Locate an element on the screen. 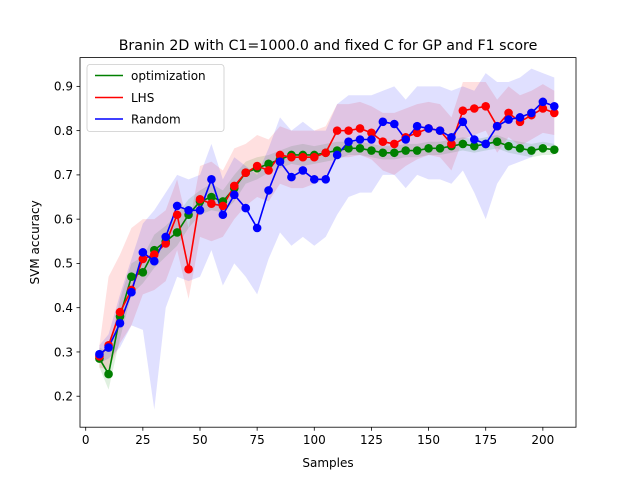 This screenshot has width=640, height=484. x-axis-label: Samples is located at coordinates (327, 463).